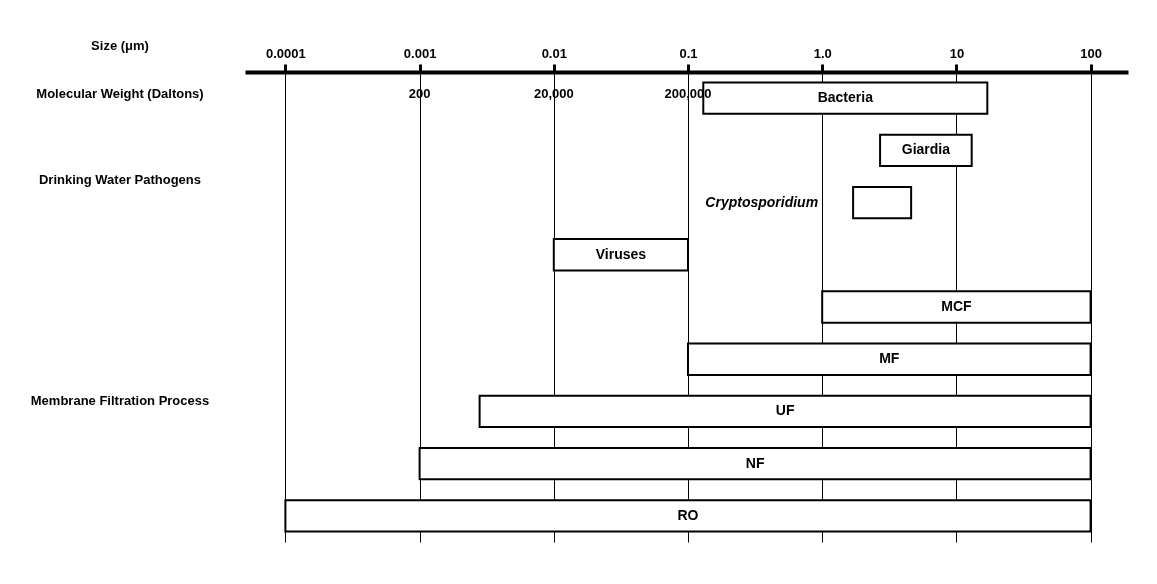  What do you see at coordinates (688, 514) in the screenshot?
I see `y-tick-label: RO` at bounding box center [688, 514].